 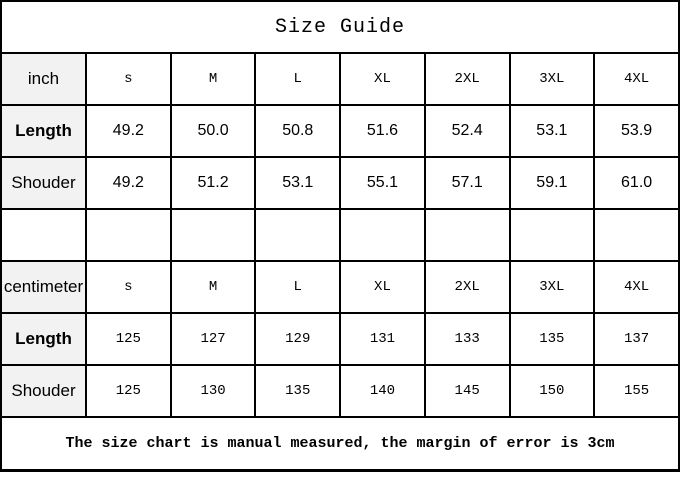 What do you see at coordinates (382, 339) in the screenshot?
I see `measurement-cell: 131` at bounding box center [382, 339].